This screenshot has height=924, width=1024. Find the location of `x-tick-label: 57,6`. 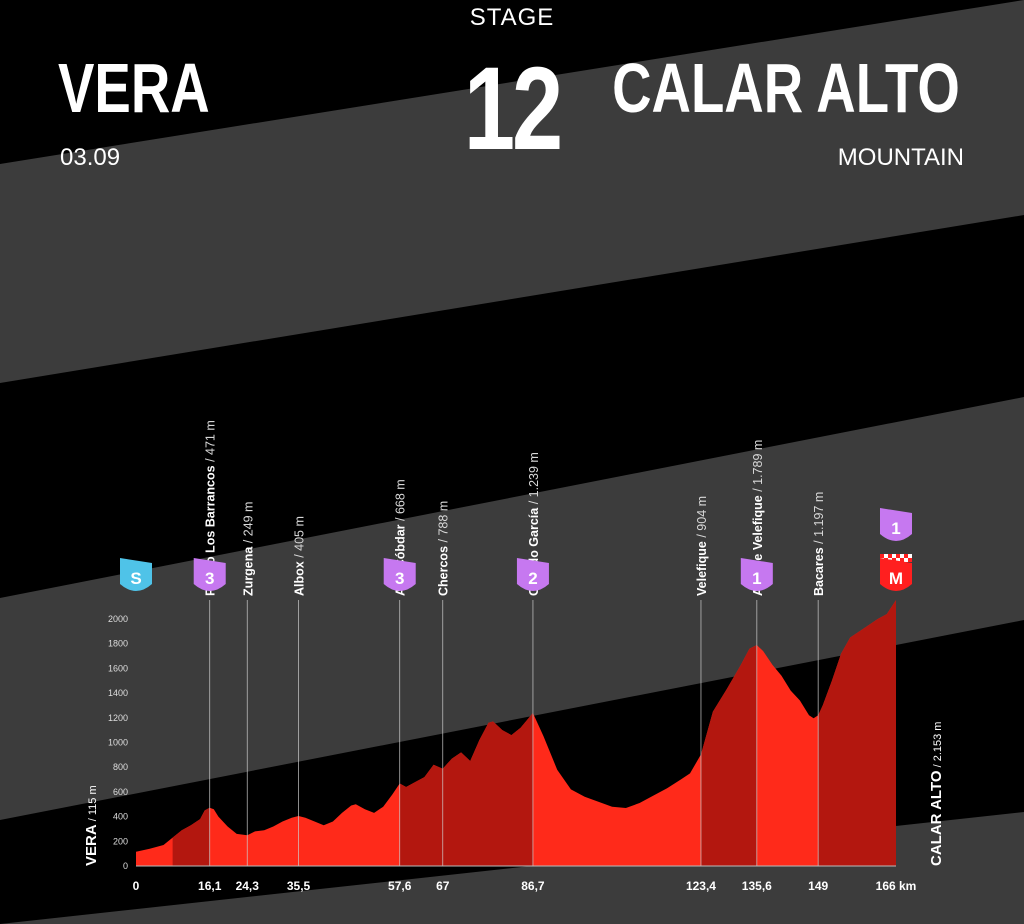

x-tick-label: 57,6 is located at coordinates (400, 886).